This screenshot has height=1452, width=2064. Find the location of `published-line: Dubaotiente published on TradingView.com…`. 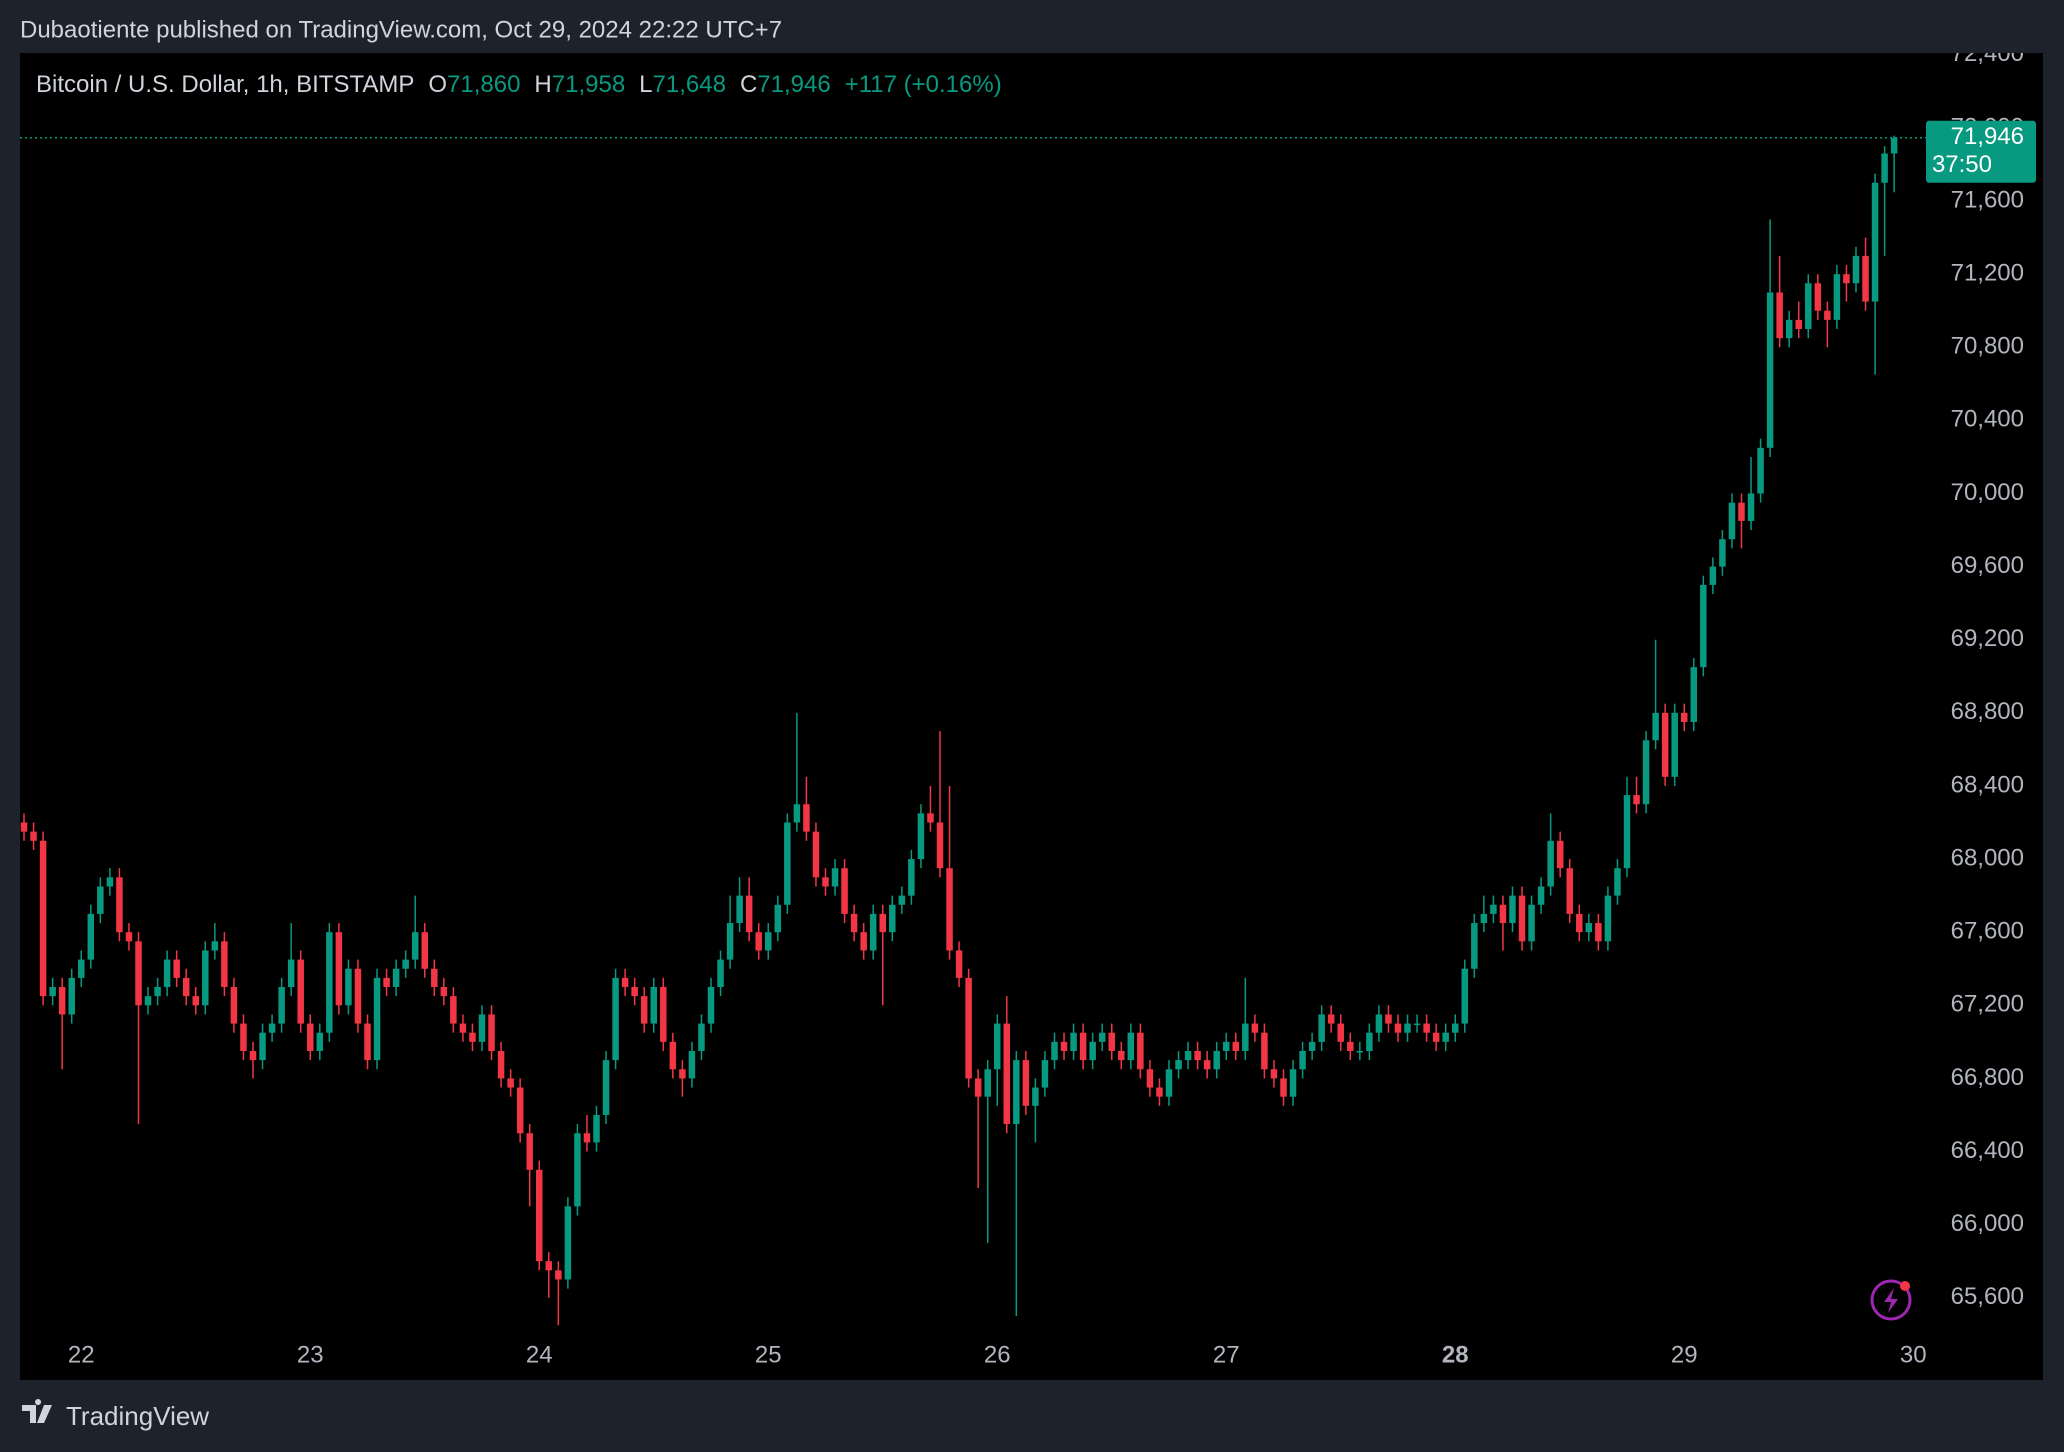

published-line: Dubaotiente published on TradingView.com… is located at coordinates (401, 29).